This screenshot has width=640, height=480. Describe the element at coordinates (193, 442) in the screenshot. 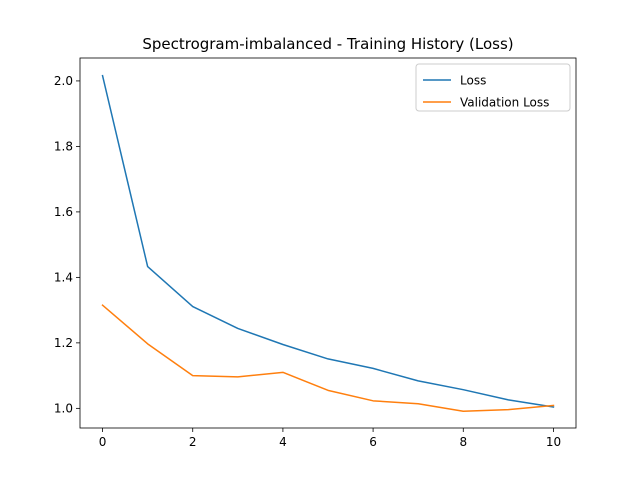

I see `x-tick-label: 2` at that location.